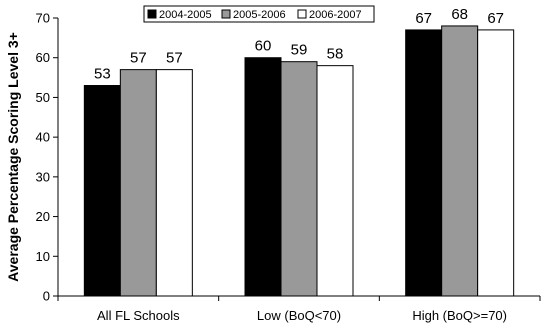 This screenshot has height=334, width=546. I want to click on y-tick-label: 50, so click(43, 97).